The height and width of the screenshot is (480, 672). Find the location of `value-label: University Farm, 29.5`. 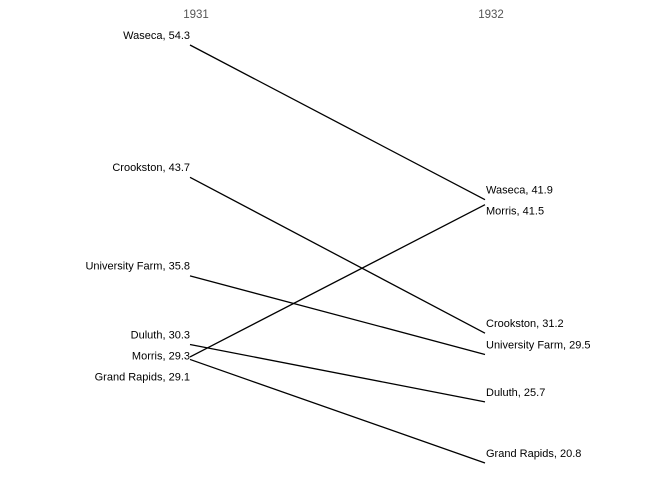

value-label: University Farm, 29.5 is located at coordinates (538, 345).